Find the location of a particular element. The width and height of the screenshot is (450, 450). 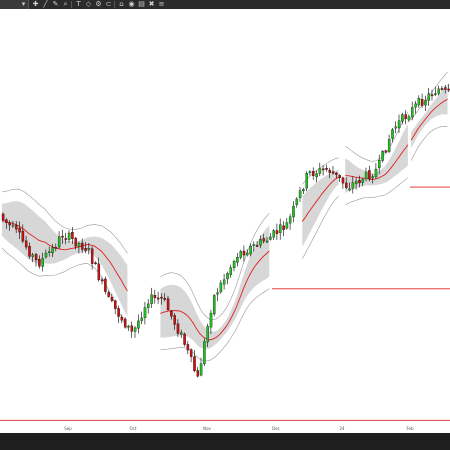

x-tick-label: Feb is located at coordinates (410, 428).